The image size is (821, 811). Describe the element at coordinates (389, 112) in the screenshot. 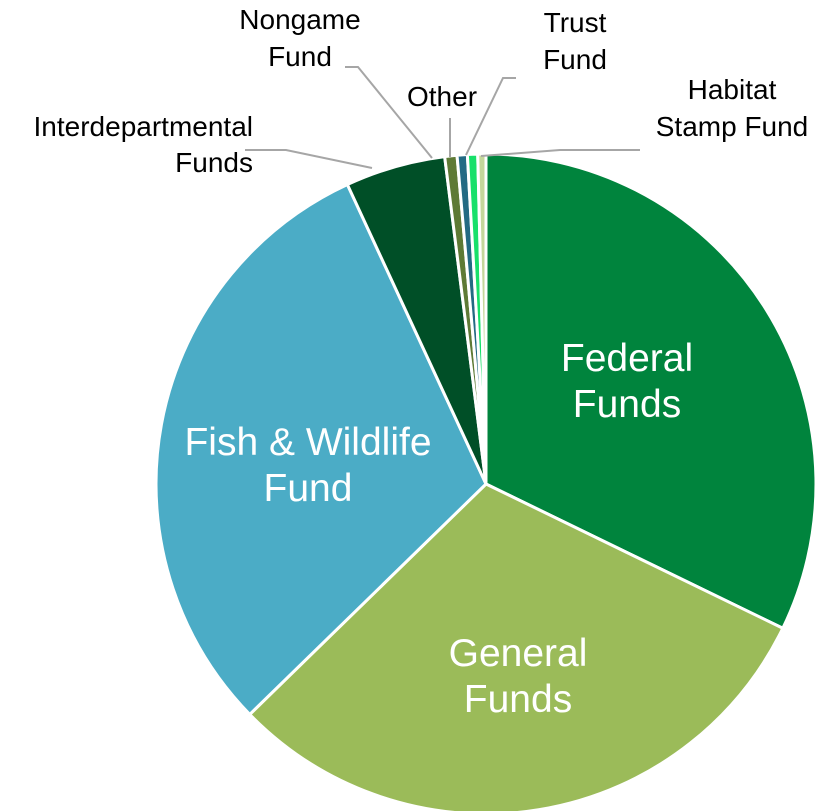

I see `leader-line-nongame-fund` at that location.